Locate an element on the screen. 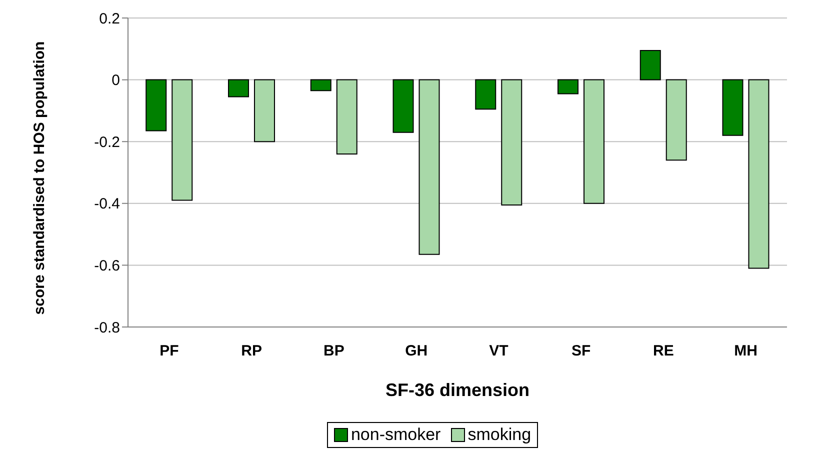 This screenshot has width=815, height=466. x-tick-label: SF is located at coordinates (581, 351).